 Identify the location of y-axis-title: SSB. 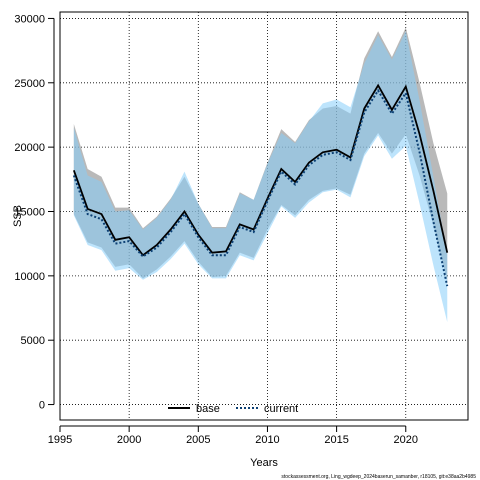
(18, 216).